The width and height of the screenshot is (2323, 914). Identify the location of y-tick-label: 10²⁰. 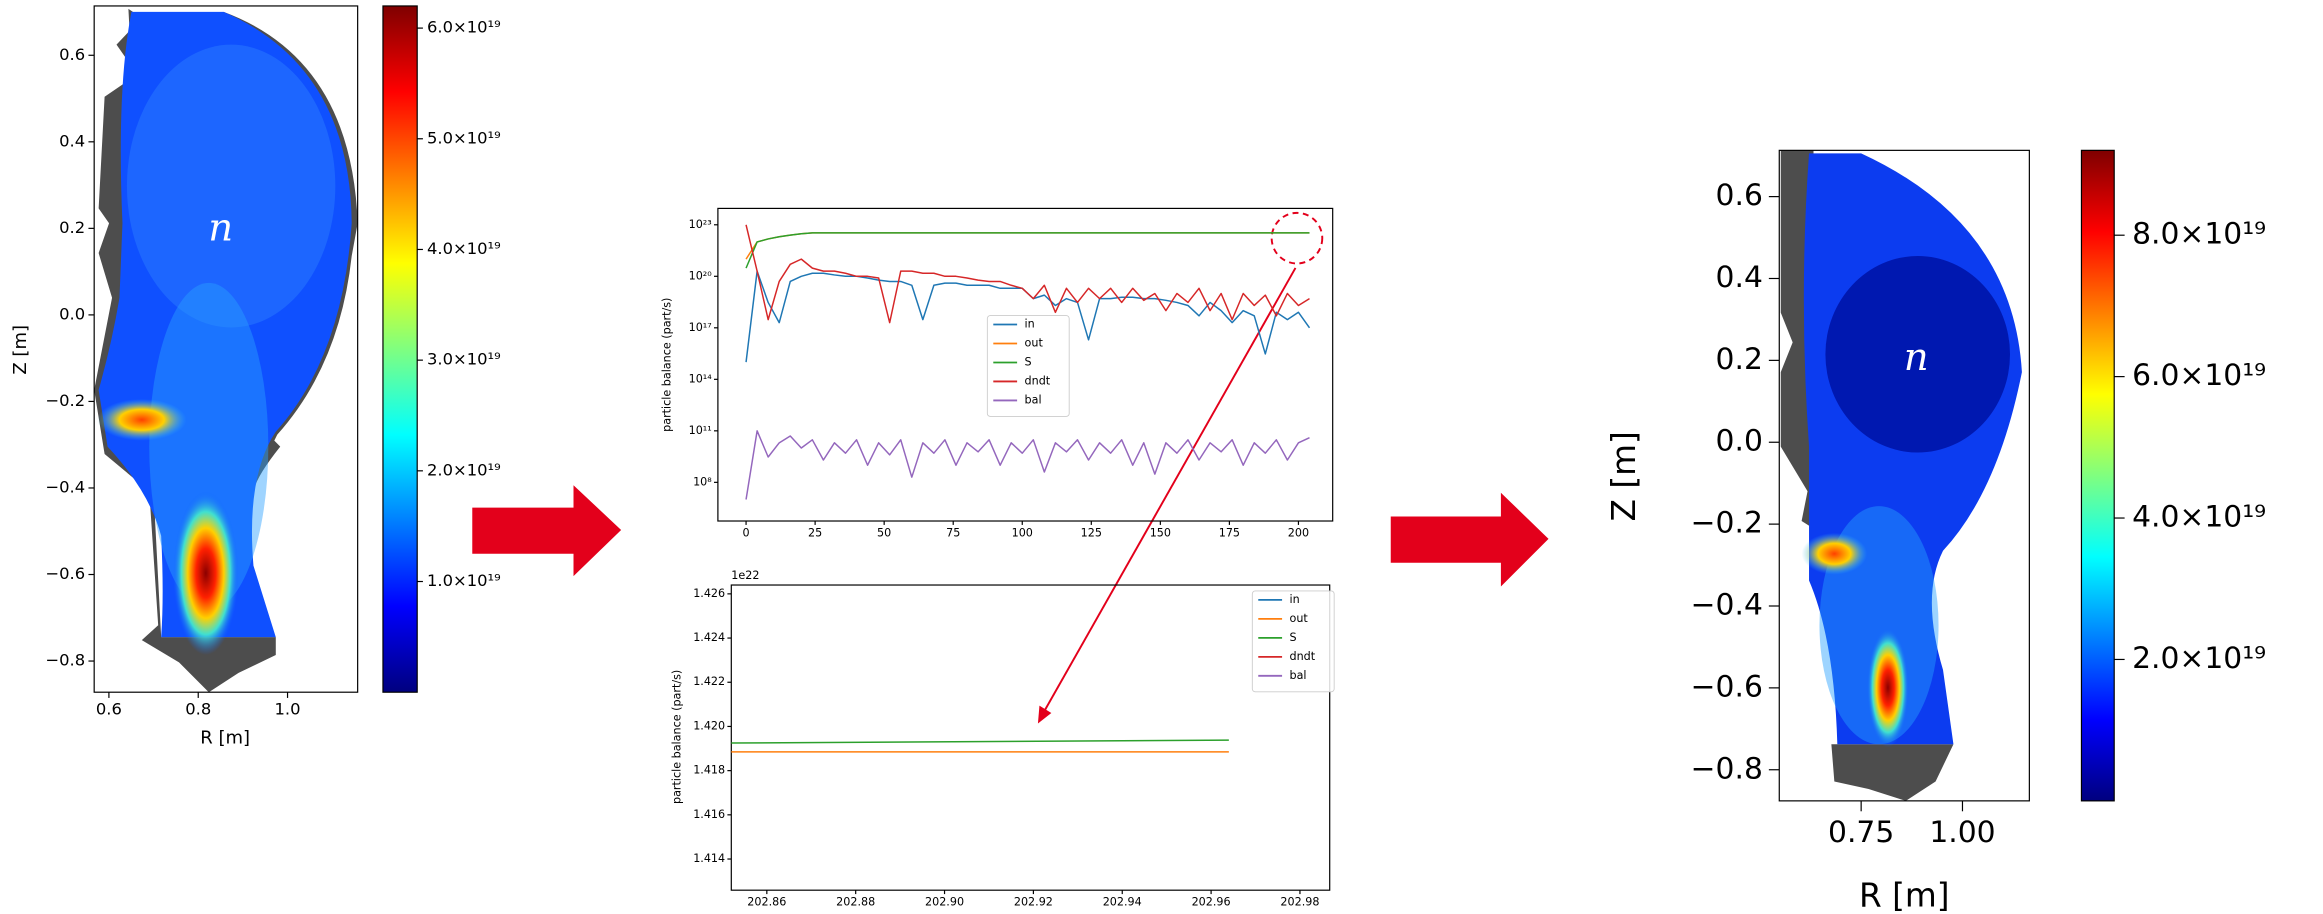
(701, 275).